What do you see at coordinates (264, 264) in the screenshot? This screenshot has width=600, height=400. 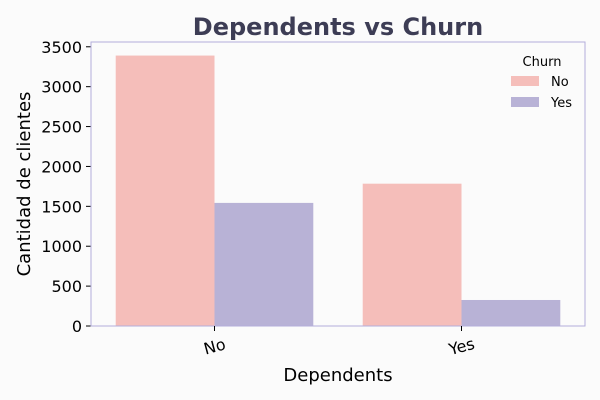 I see `bar-no-yes` at bounding box center [264, 264].